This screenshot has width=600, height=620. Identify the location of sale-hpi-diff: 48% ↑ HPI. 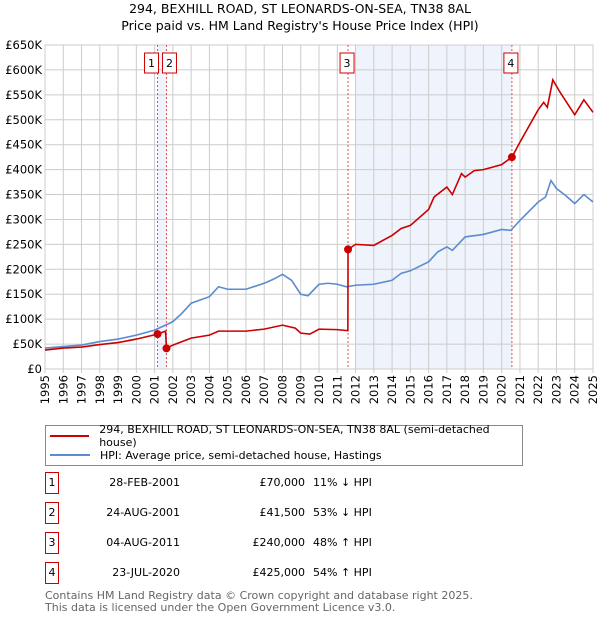
(342, 542).